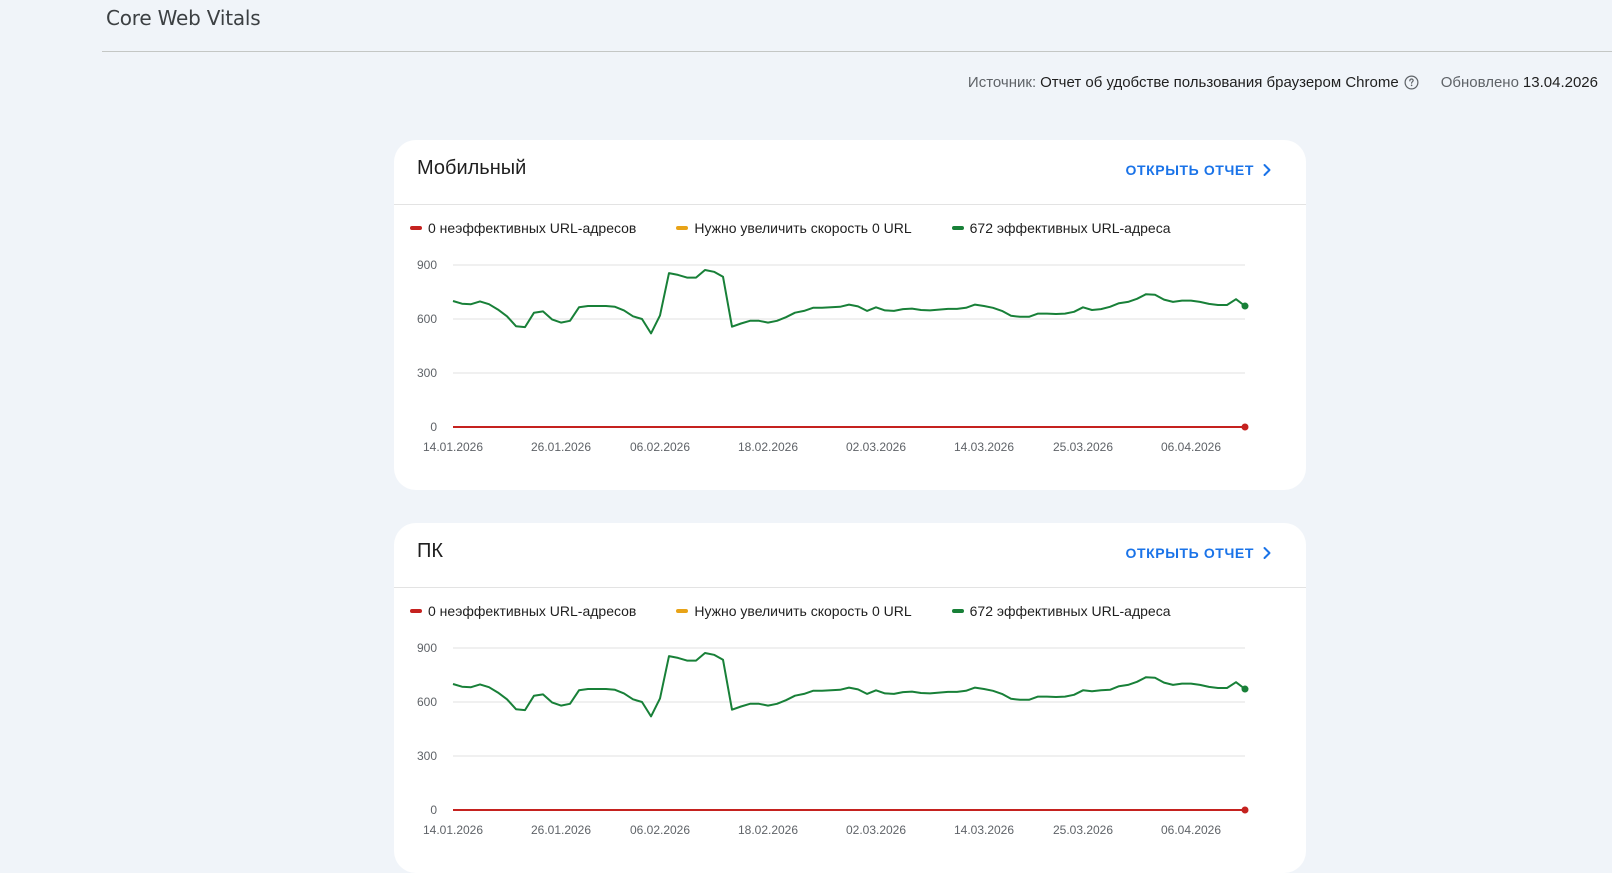  Describe the element at coordinates (183, 18) in the screenshot. I see `page-title: Core Web Vitals` at that location.